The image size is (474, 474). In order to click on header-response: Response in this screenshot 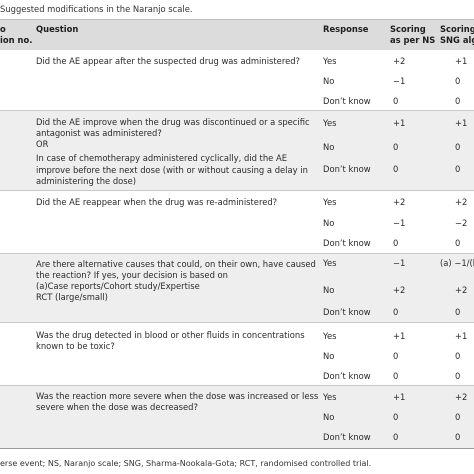, I will do `click(346, 29)`.